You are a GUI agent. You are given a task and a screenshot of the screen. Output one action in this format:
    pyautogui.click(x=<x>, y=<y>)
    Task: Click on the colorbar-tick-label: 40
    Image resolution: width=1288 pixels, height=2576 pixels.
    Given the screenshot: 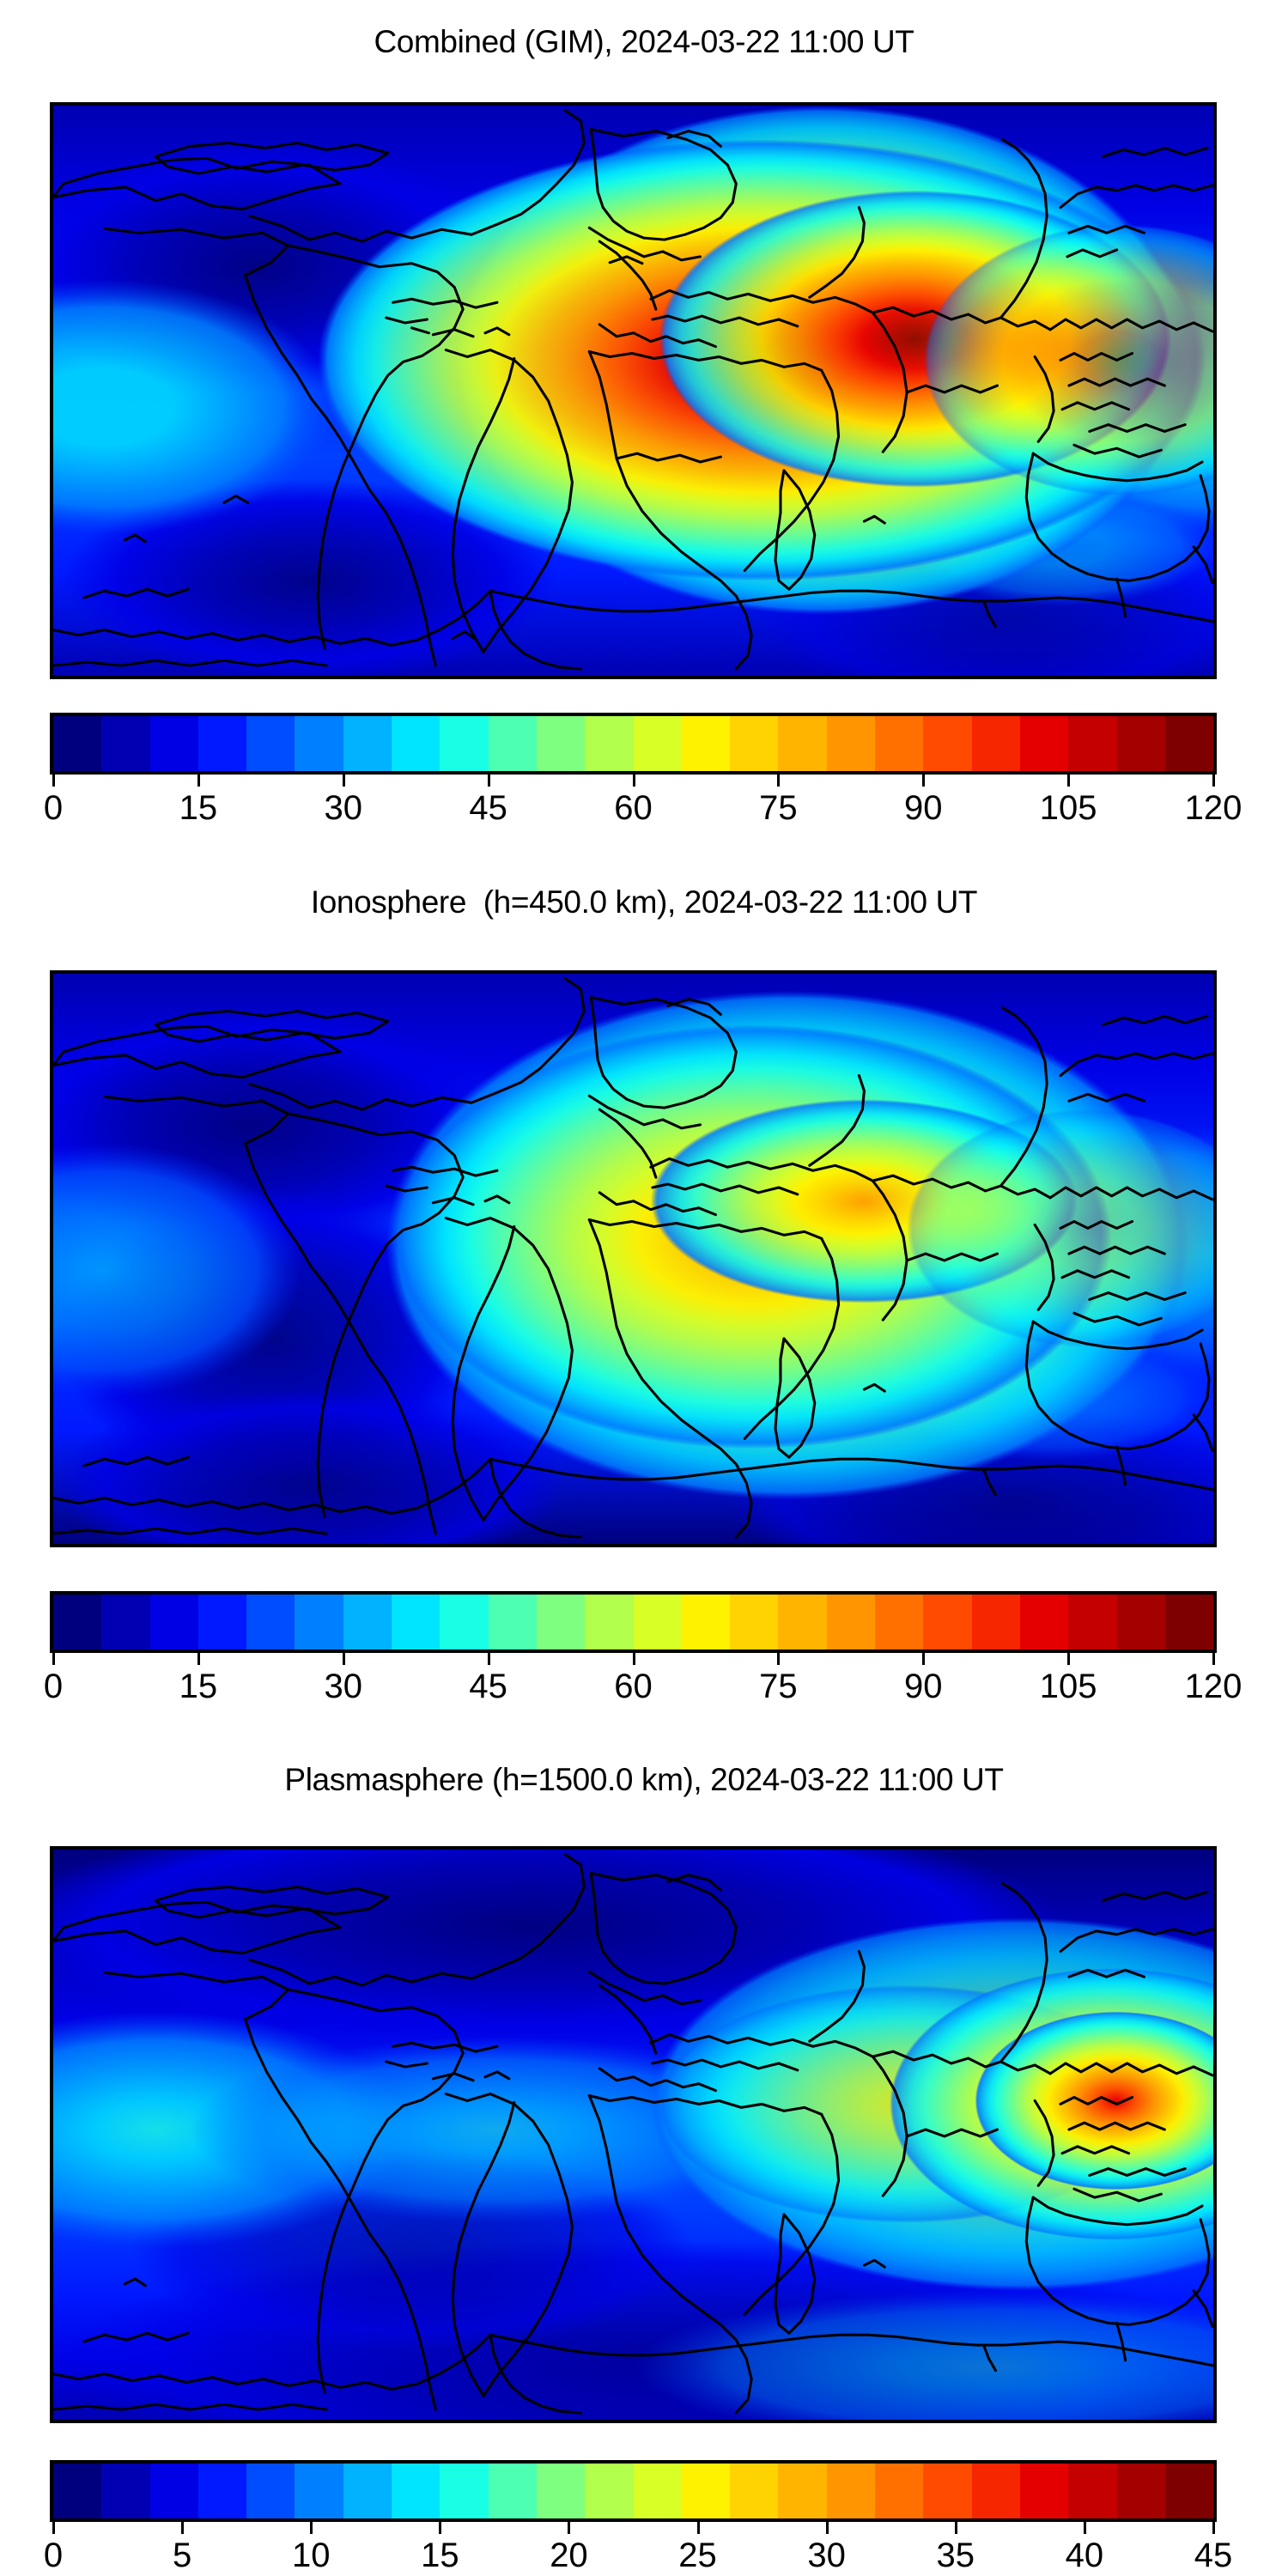 What is the action you would take?
    pyautogui.click(x=1085, y=2555)
    